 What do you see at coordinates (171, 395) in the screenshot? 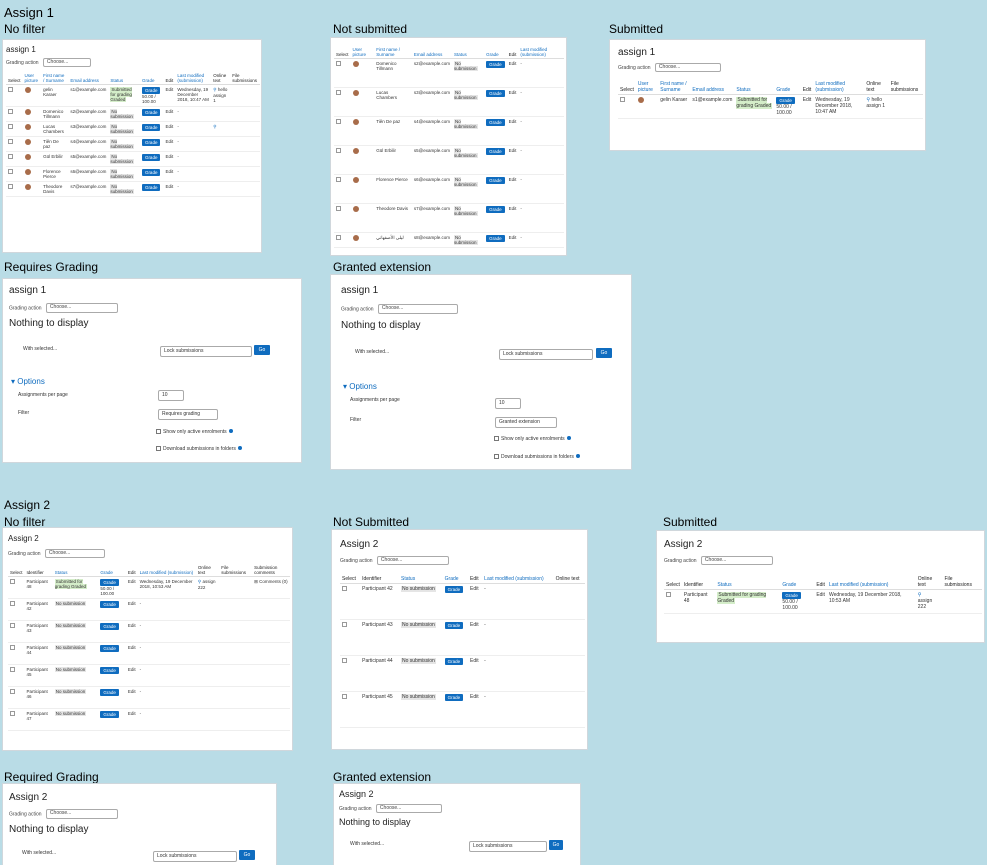
I see `per-page-select: 10` at bounding box center [171, 395].